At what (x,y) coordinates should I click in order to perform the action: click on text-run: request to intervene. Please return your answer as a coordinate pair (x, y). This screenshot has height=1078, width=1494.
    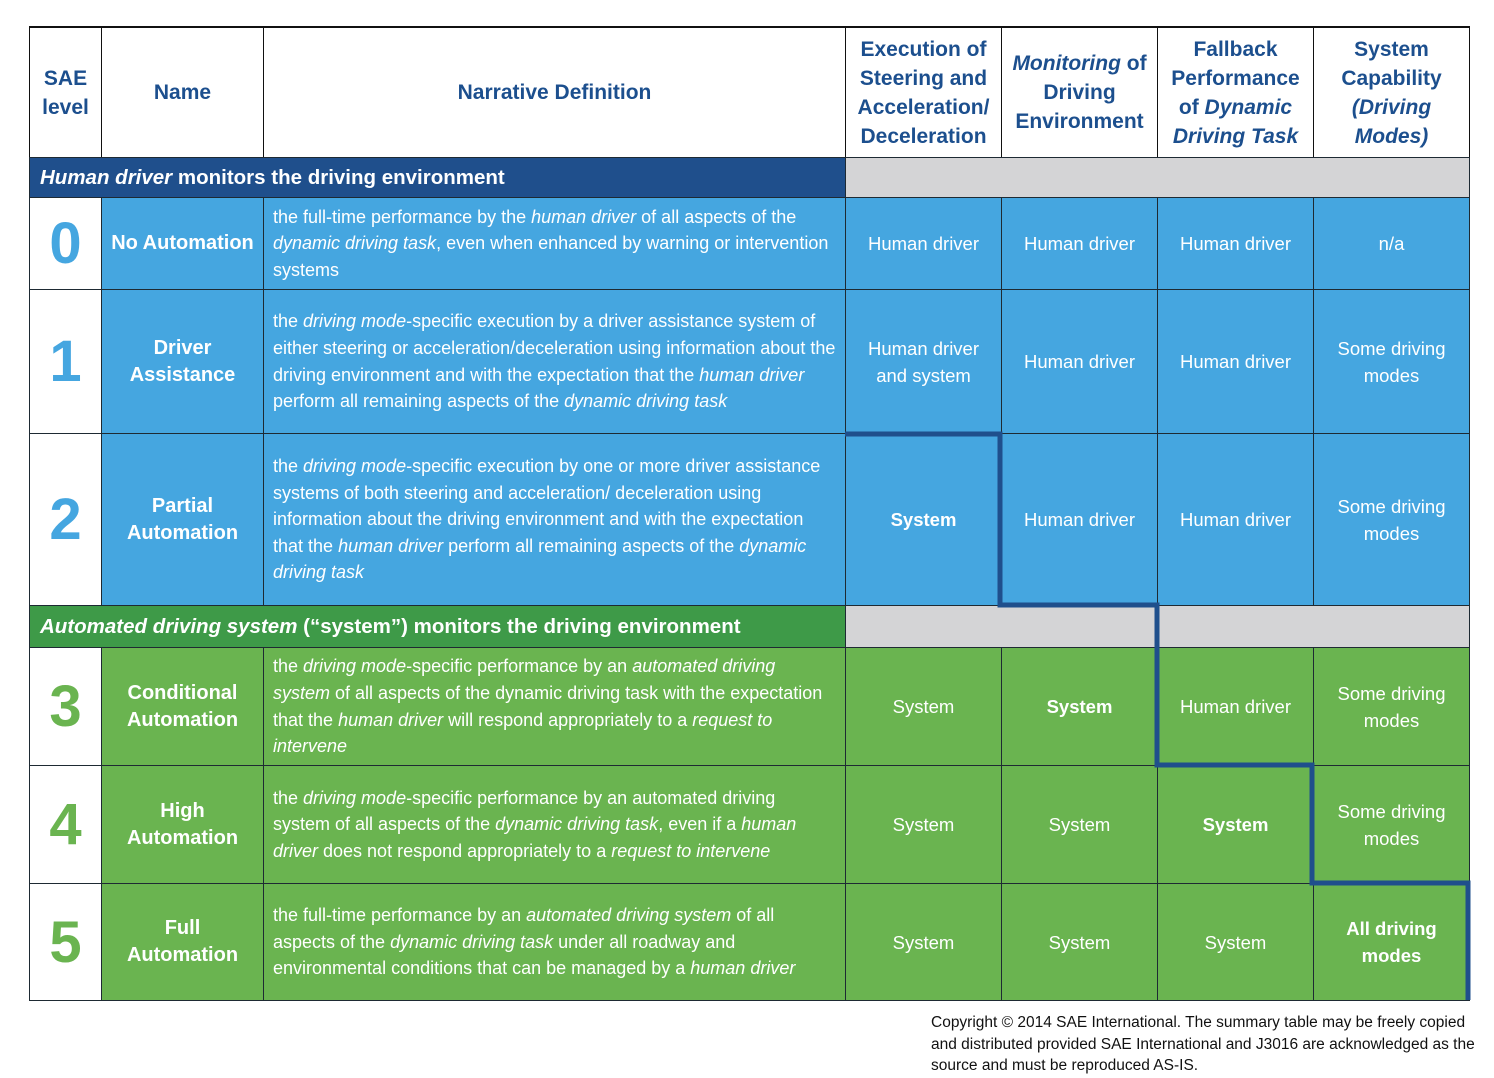
    Looking at the image, I should click on (691, 850).